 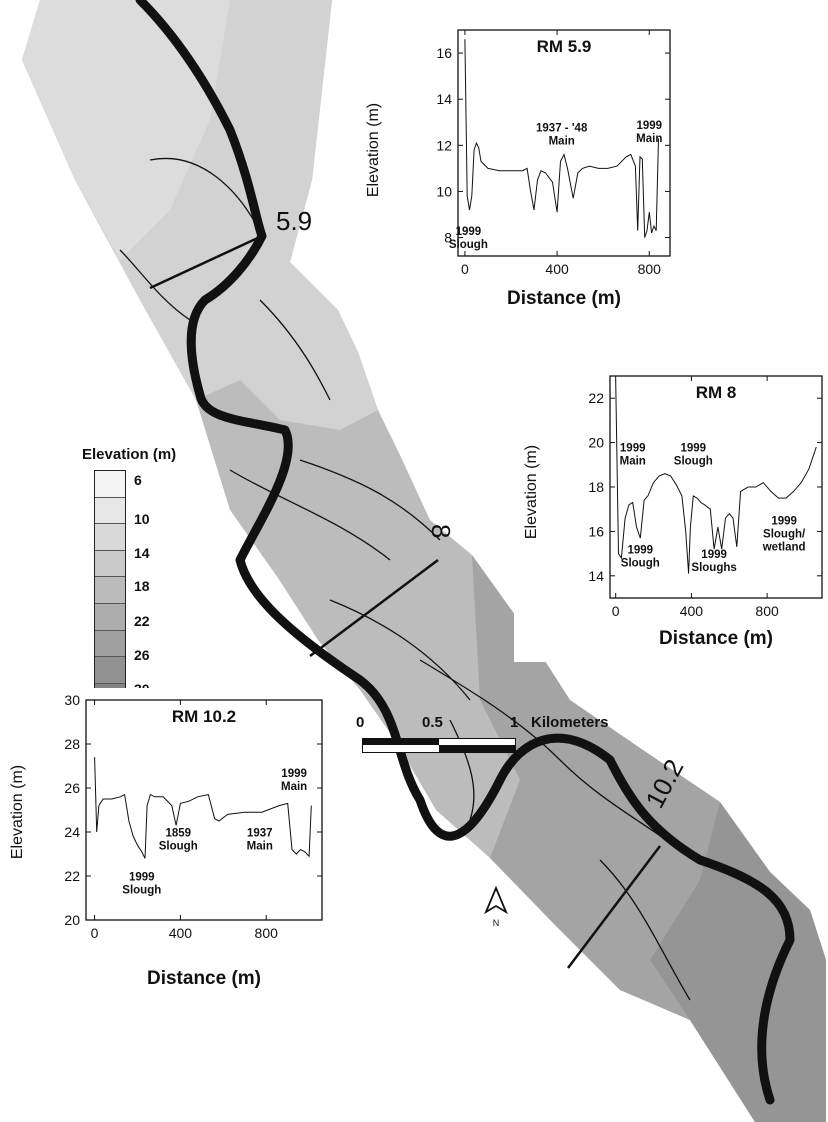 What do you see at coordinates (496, 923) in the screenshot?
I see `north-arrow-label: N` at bounding box center [496, 923].